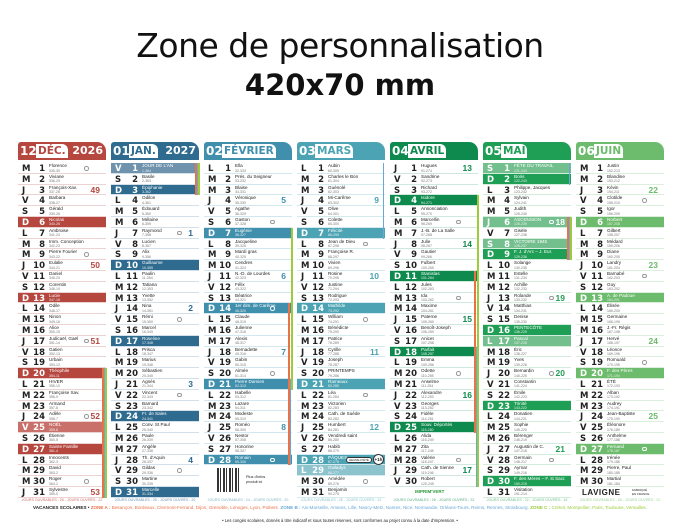  Describe the element at coordinates (55, 317) in the screenshot. I see `saint-name: Ninon` at that location.